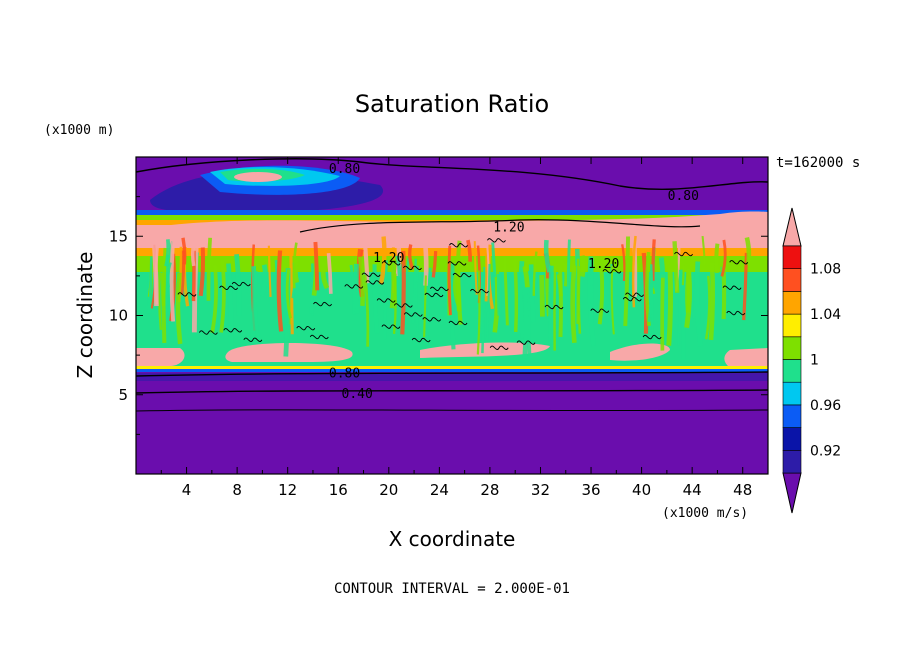 The width and height of the screenshot is (904, 654). I want to click on x-tick-label: 40, so click(641, 490).